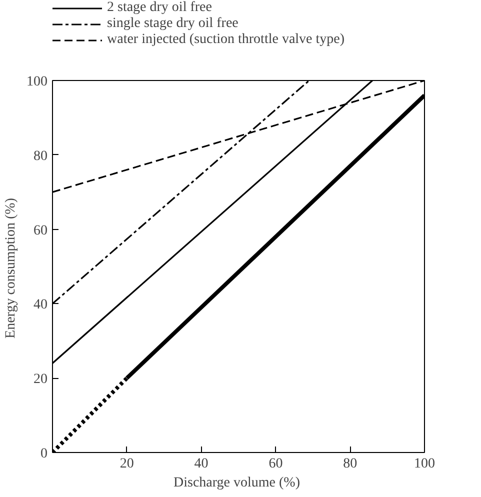 This screenshot has height=497, width=481. I want to click on legend-label: single stage dry oil free, so click(172, 24).